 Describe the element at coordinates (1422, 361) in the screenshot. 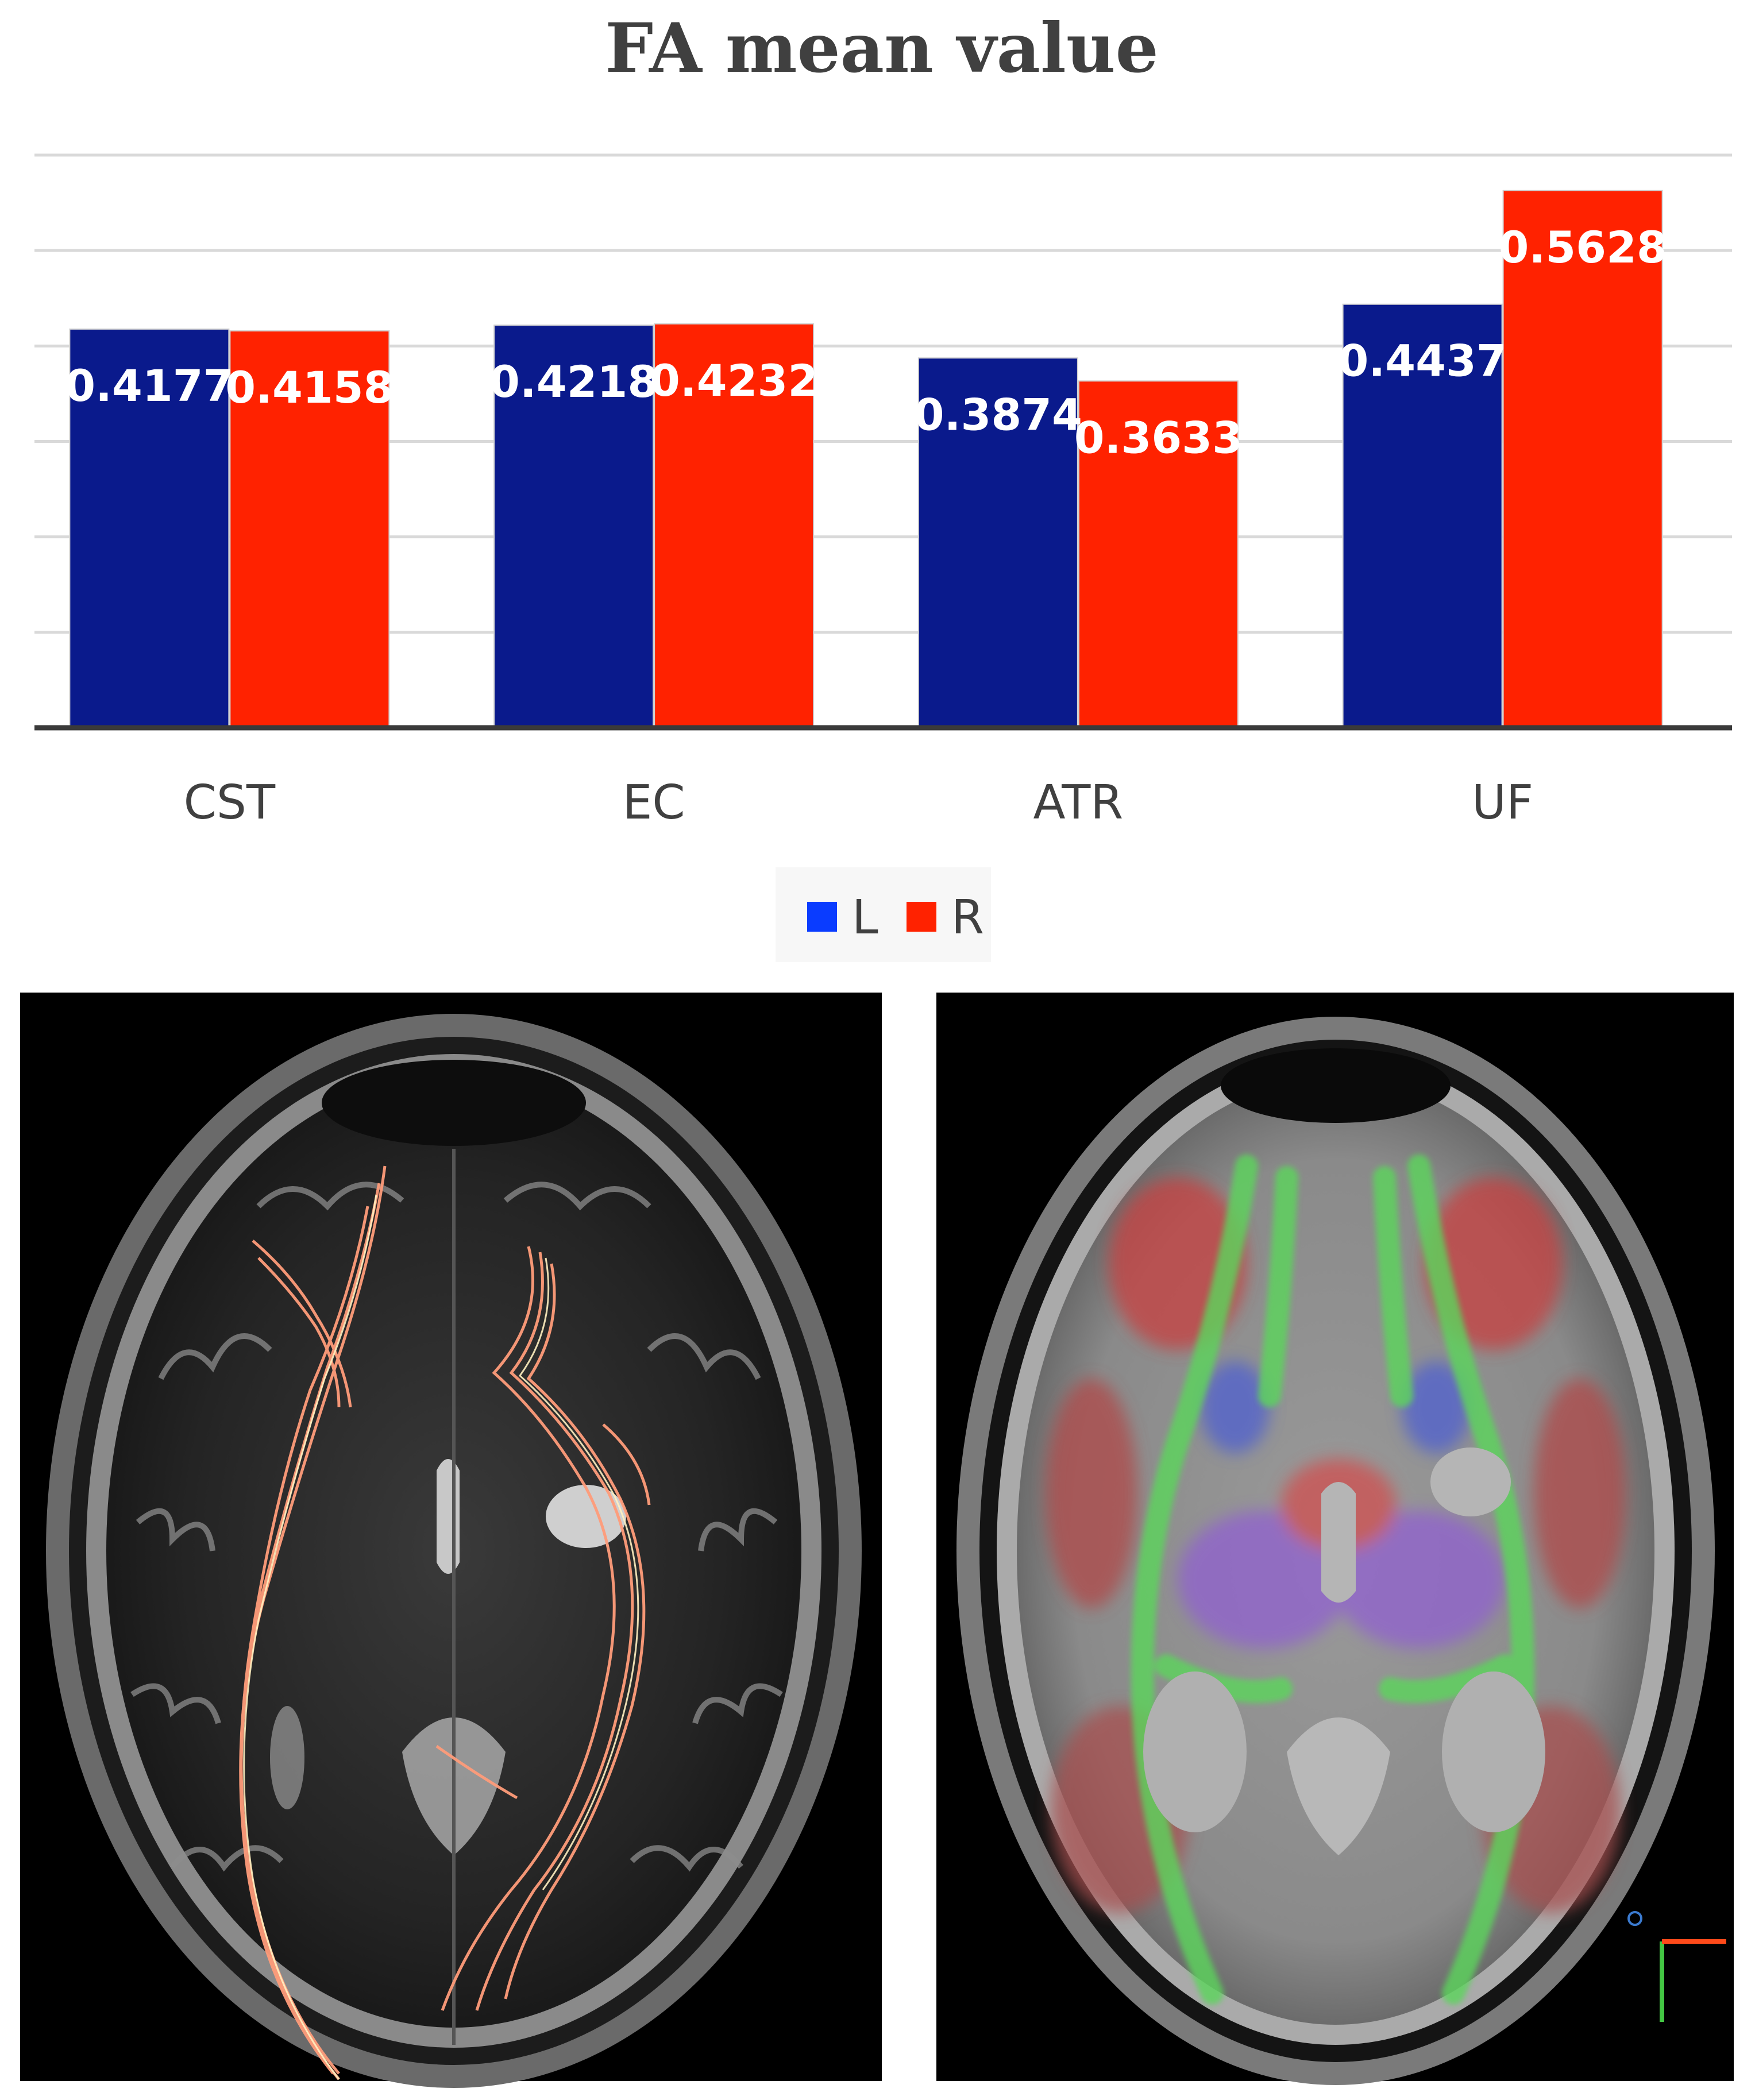

I see `value-label-L-UF: 0.4437` at that location.